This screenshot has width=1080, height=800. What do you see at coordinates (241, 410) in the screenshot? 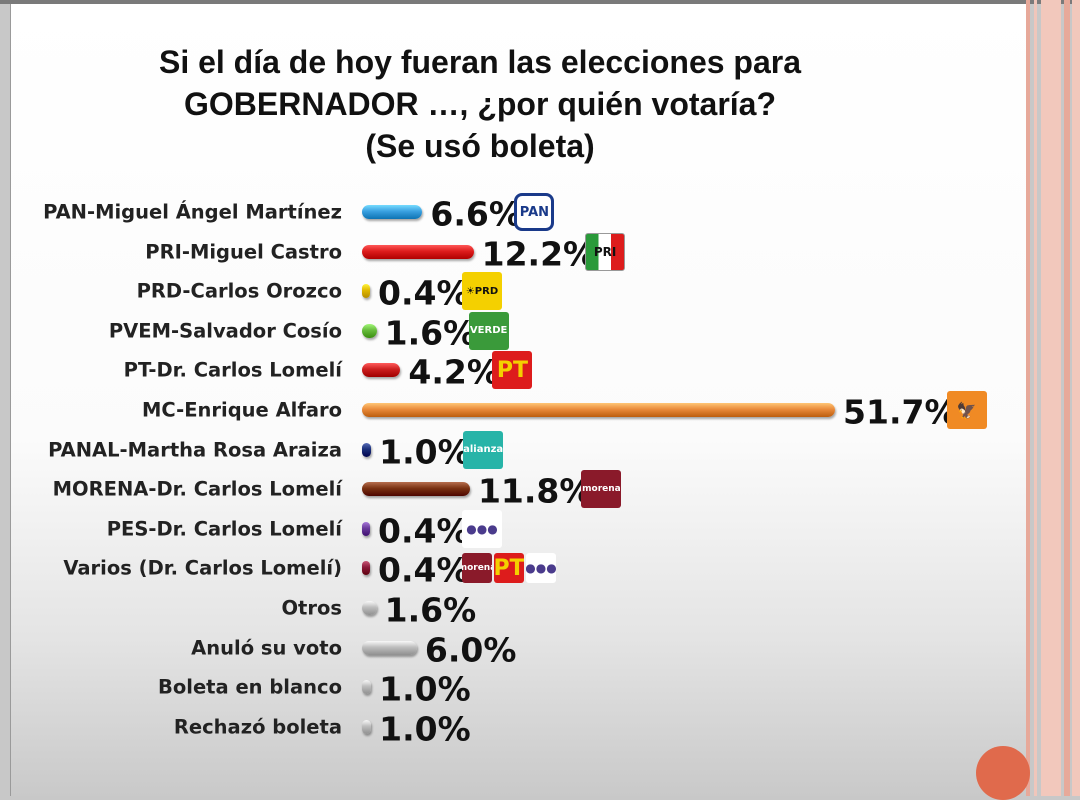
I see `category-label: MC-Enrique Alfaro` at bounding box center [241, 410].